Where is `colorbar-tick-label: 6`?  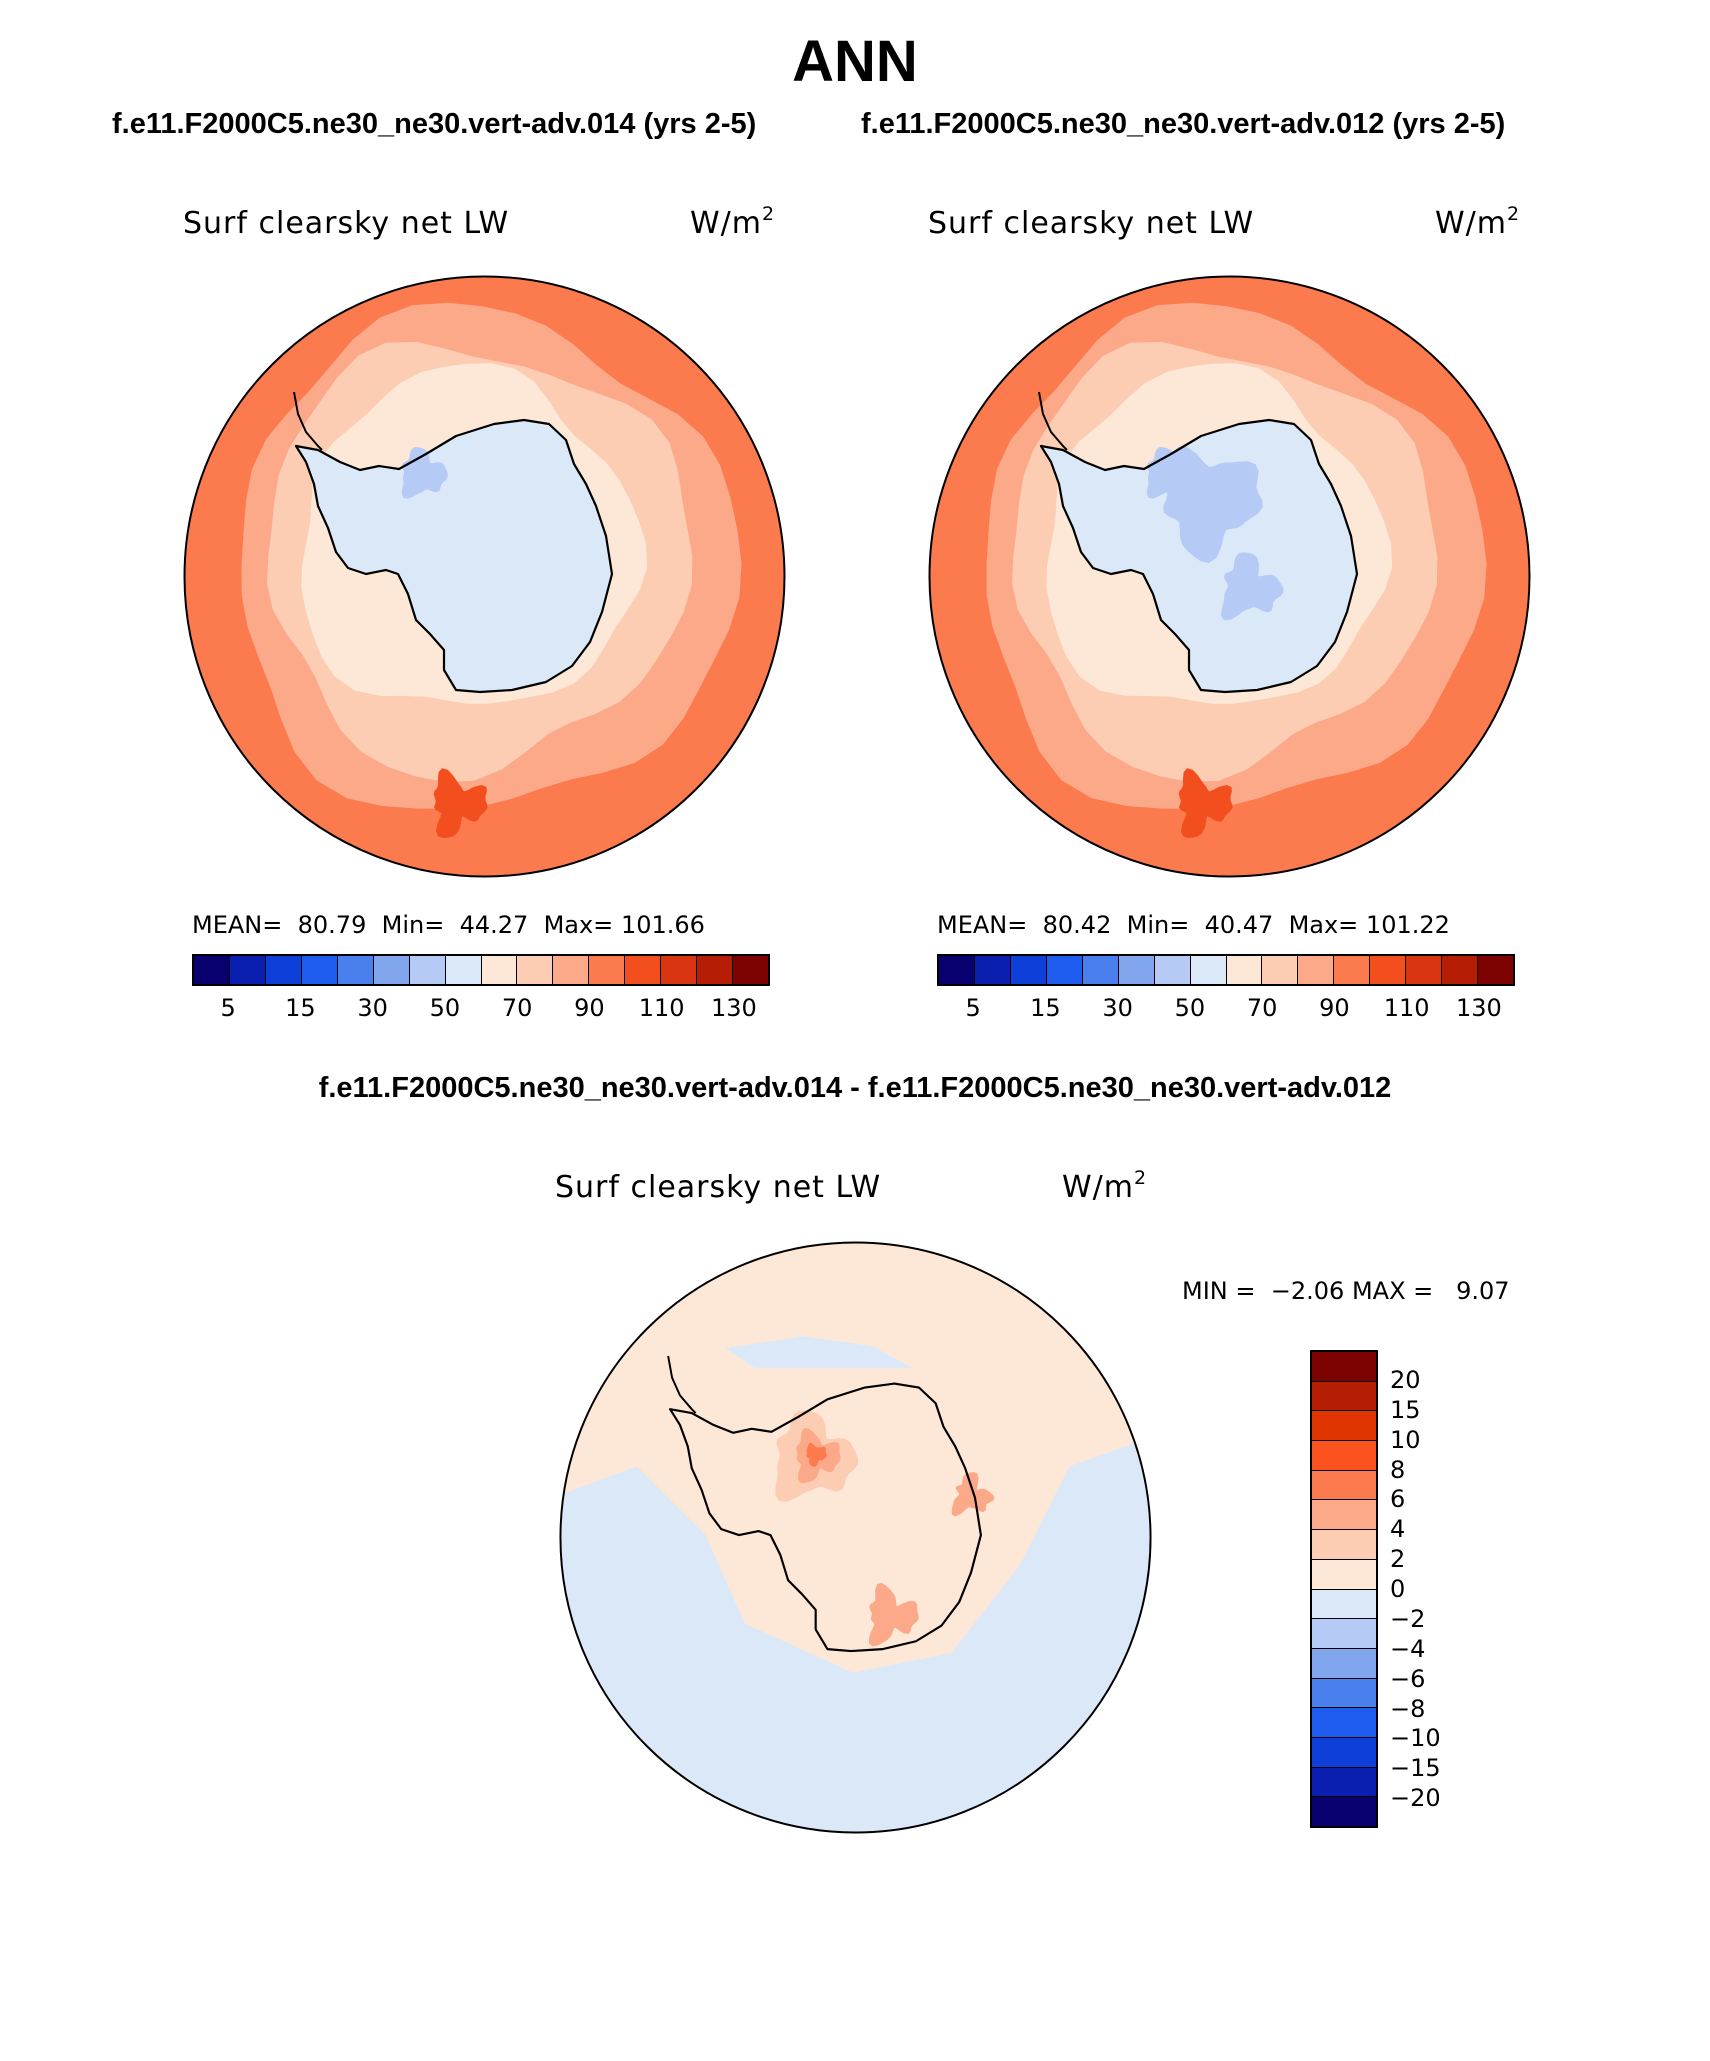
colorbar-tick-label: 6 is located at coordinates (1398, 1499).